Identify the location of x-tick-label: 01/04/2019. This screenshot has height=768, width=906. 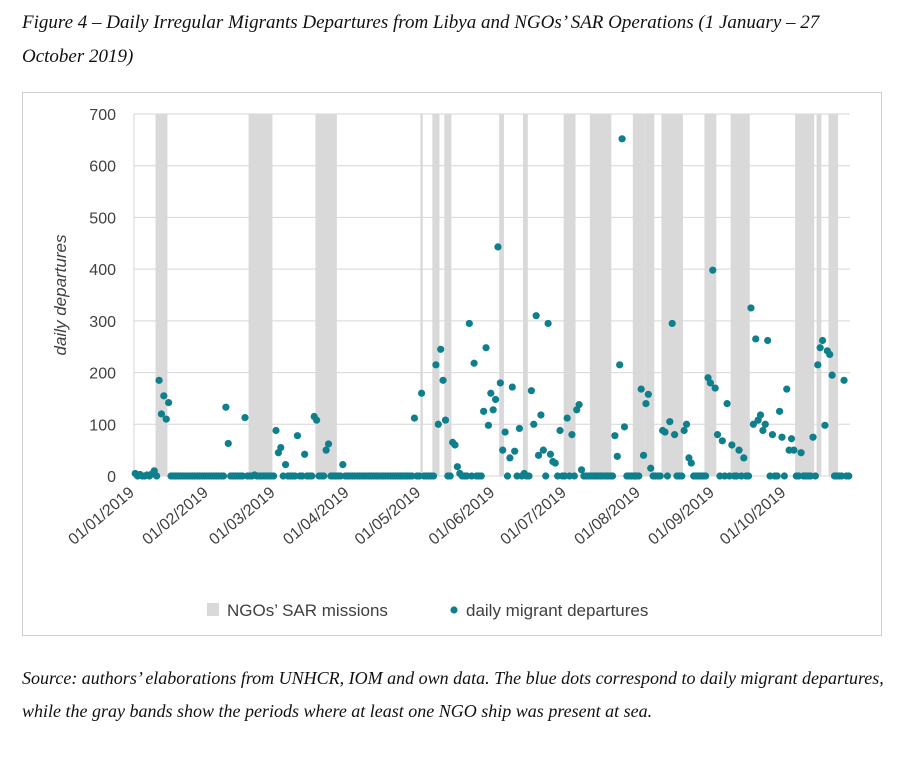
(316, 516).